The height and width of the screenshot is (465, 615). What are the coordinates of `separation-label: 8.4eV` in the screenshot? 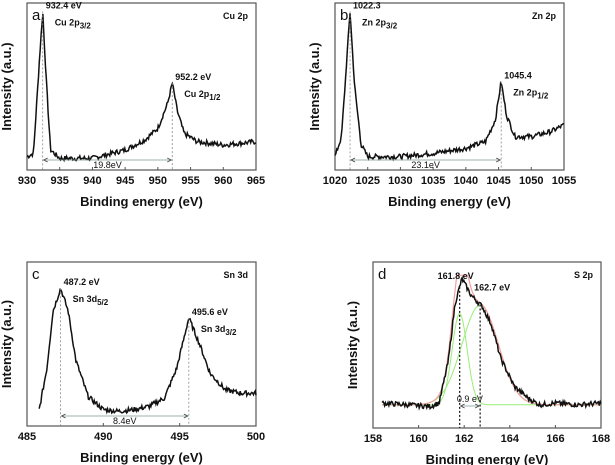 It's located at (125, 421).